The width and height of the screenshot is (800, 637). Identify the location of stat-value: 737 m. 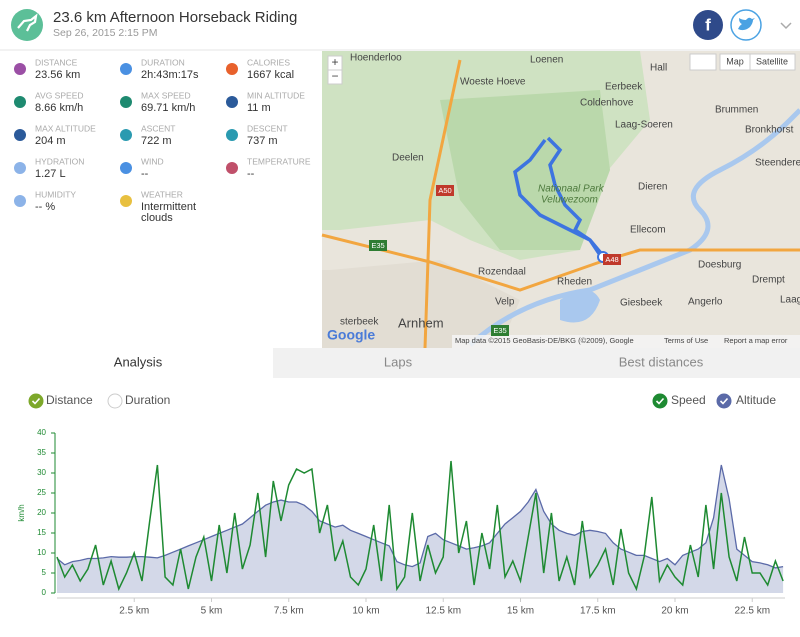
(262, 141).